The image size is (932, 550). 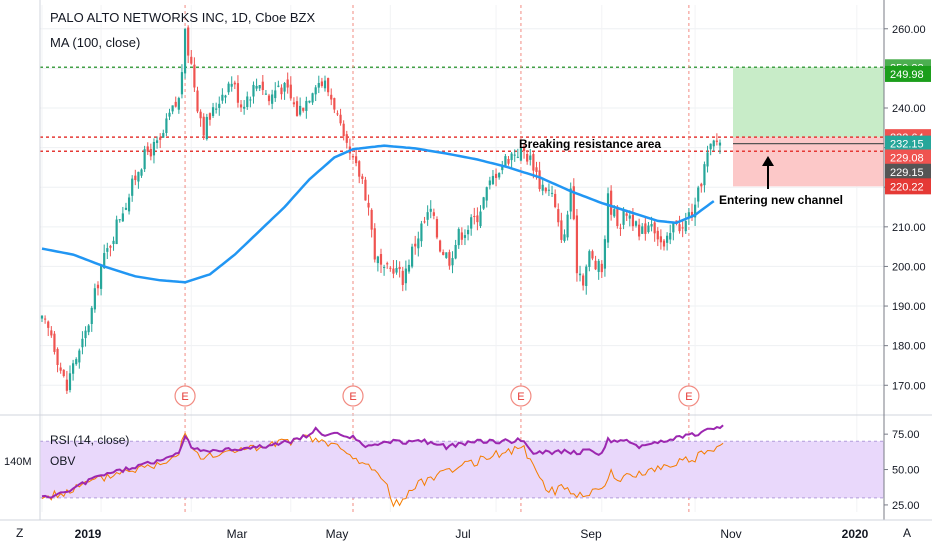 What do you see at coordinates (382, 461) in the screenshot?
I see `rsi-line` at bounding box center [382, 461].